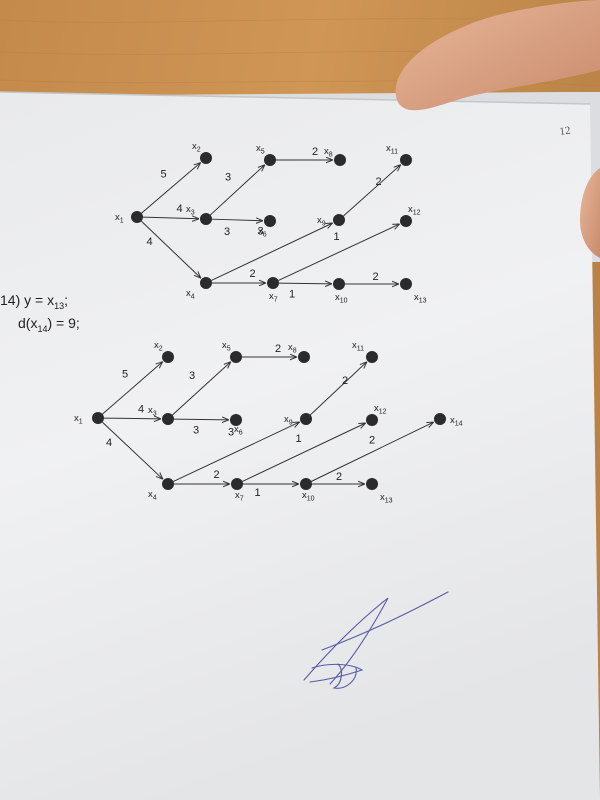  I want to click on node-x13, so click(372, 484).